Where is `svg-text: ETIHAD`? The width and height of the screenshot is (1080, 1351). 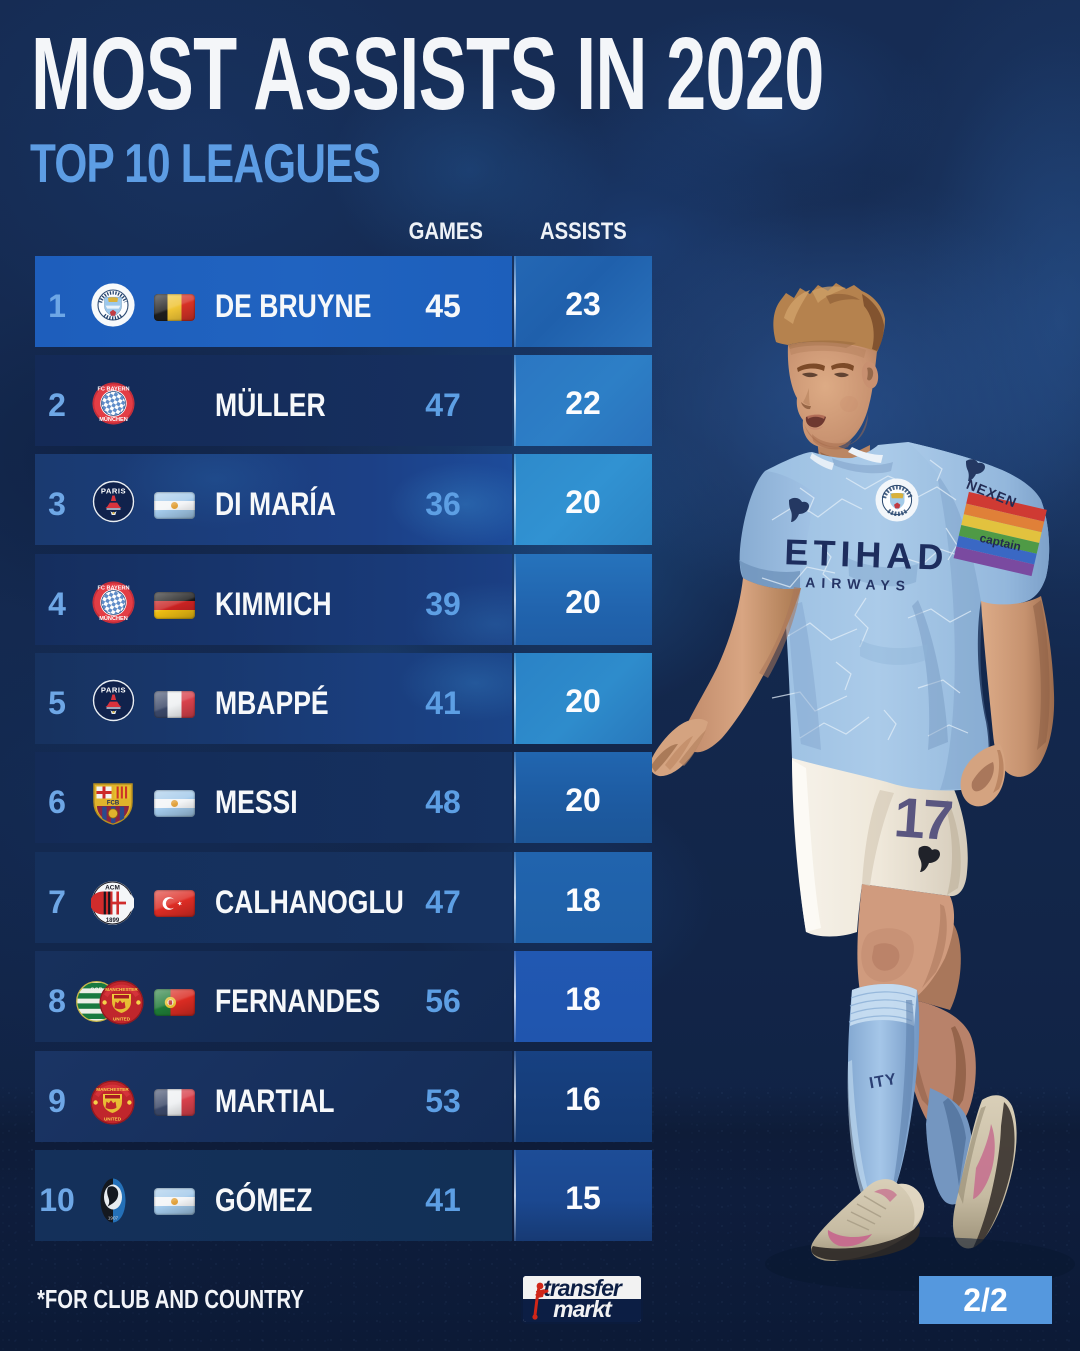
svg-text: ETIHAD is located at coordinates (866, 554).